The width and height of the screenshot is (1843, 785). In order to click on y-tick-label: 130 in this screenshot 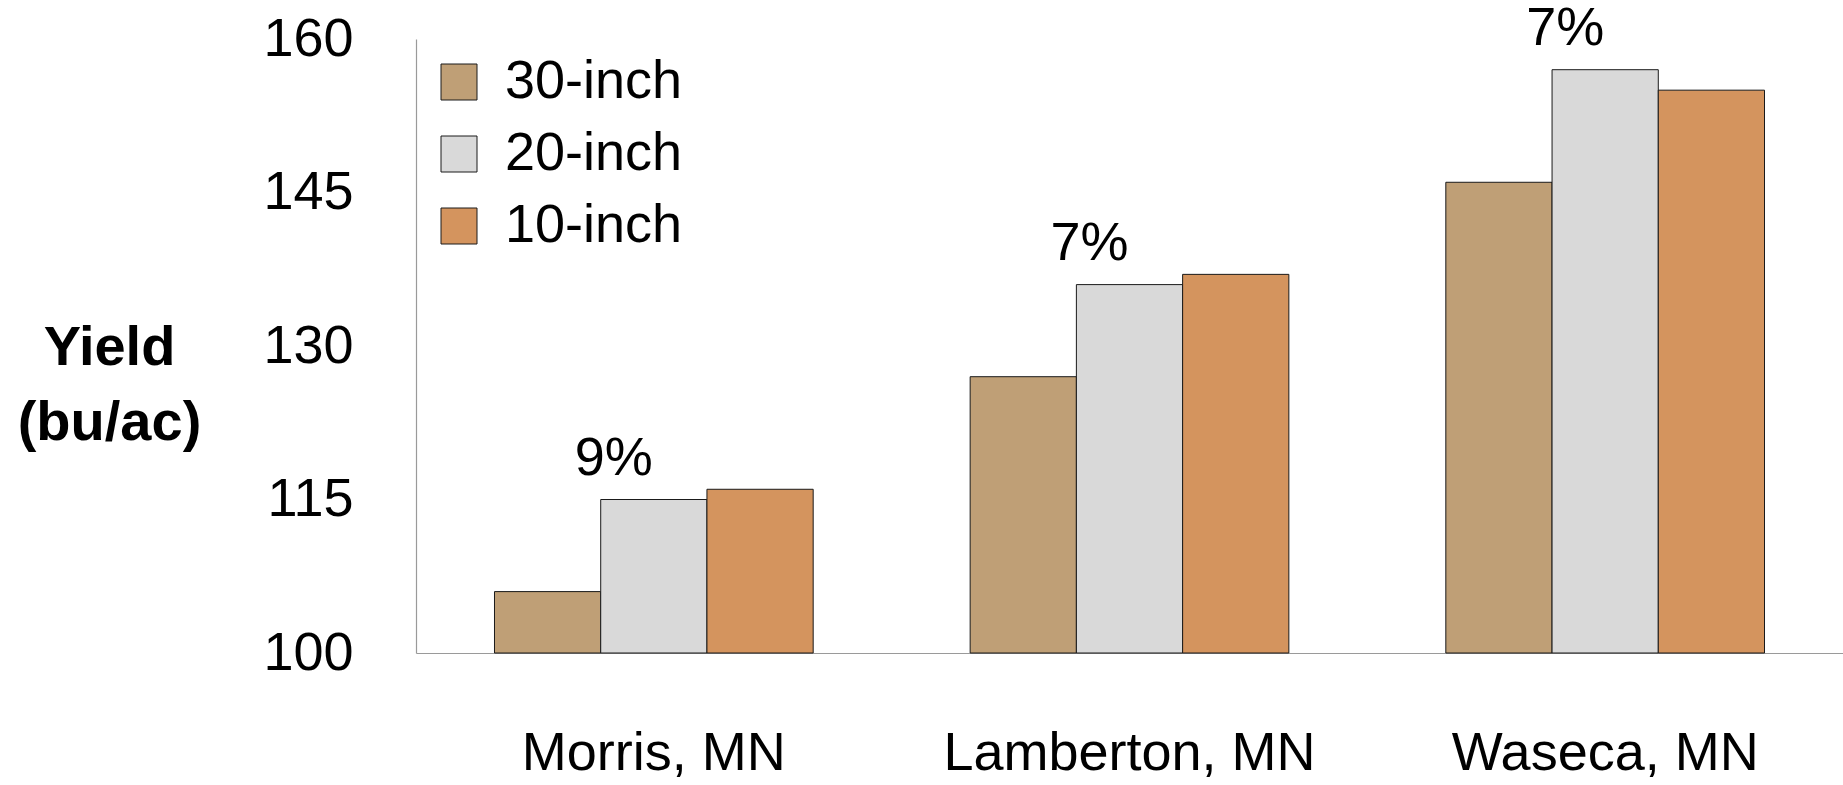, I will do `click(308, 343)`.